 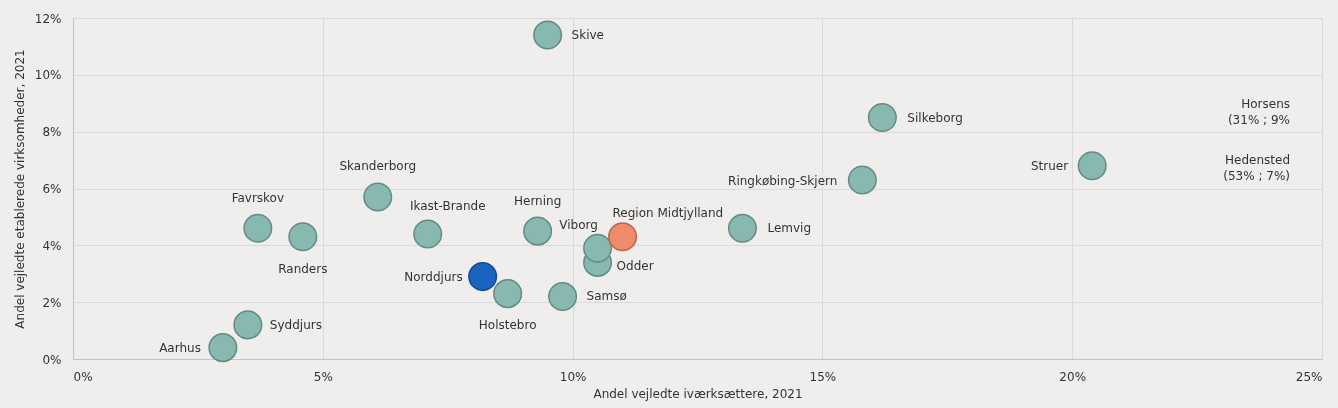 I want to click on y-tick-label: 2%, so click(x=52, y=302).